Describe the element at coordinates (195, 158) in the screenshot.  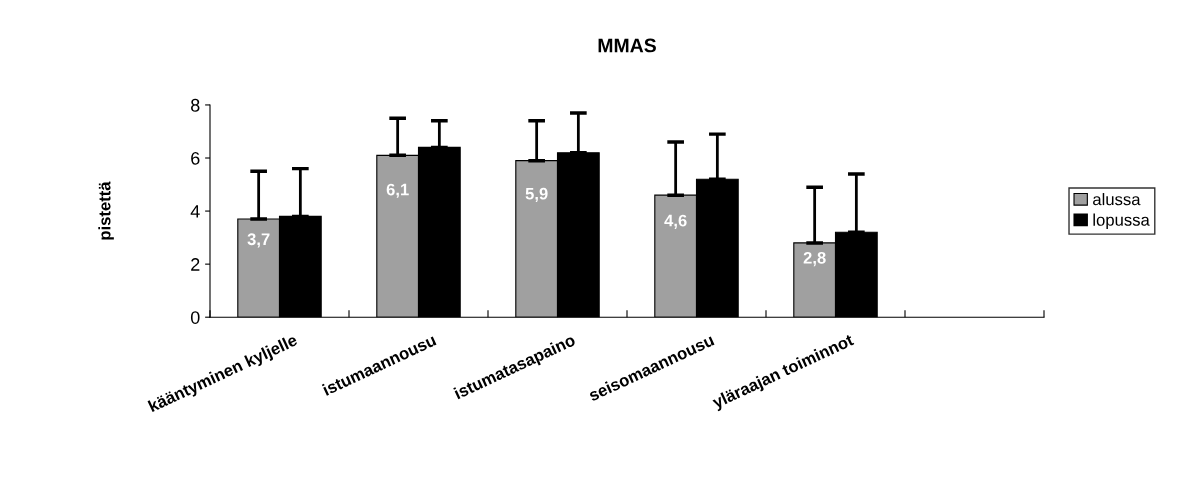
I see `y-tick-label: 6` at that location.